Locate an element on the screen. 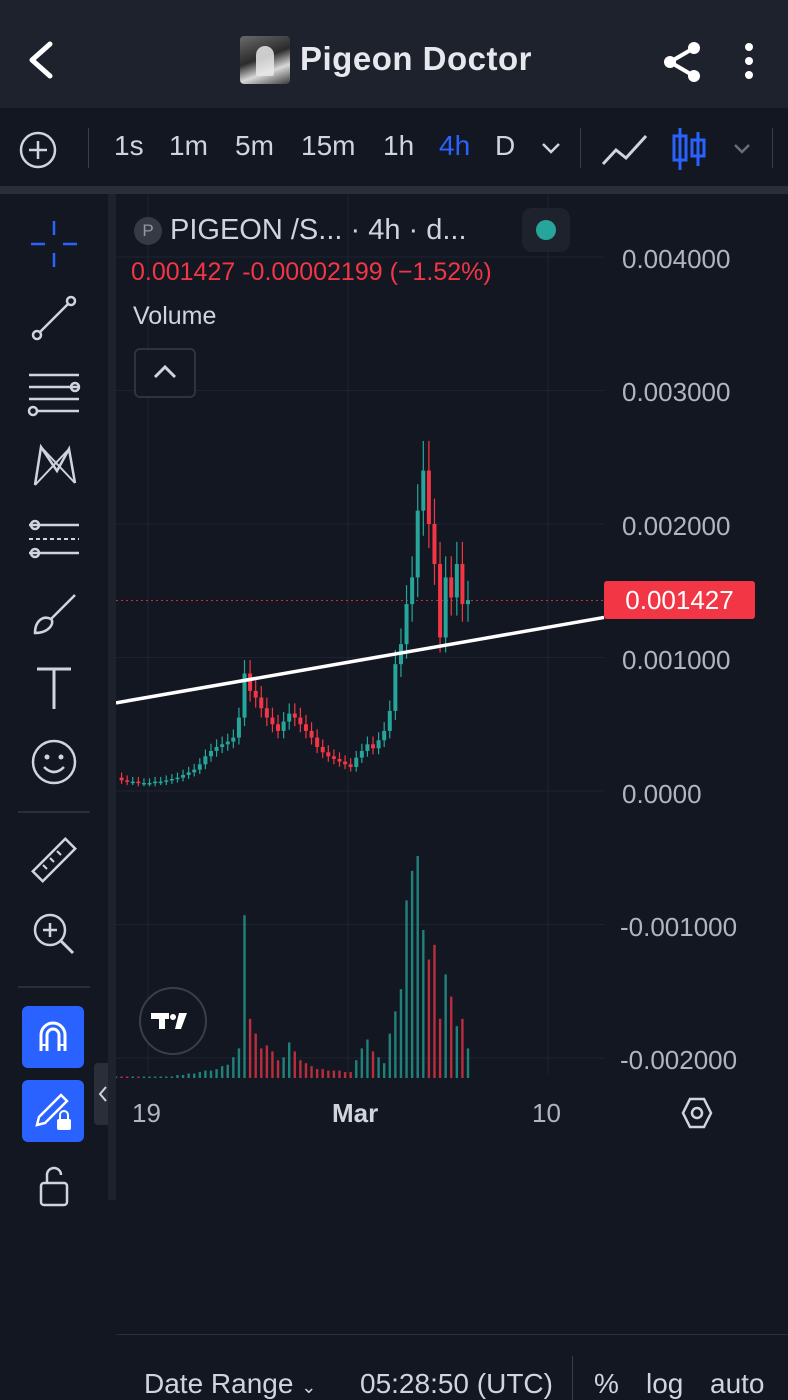 This screenshot has height=1400, width=788. timeframe-4h: 4h is located at coordinates (455, 145).